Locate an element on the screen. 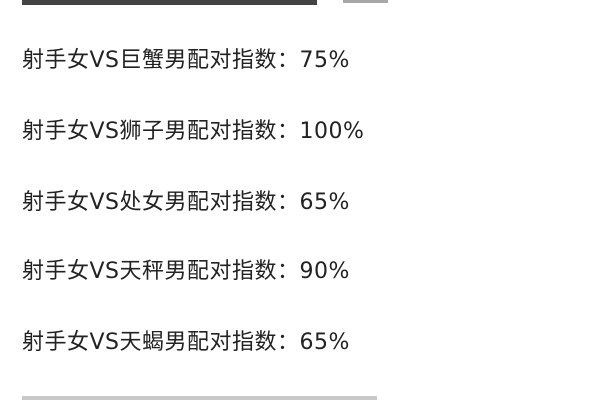  compatibility-line: 射手女VS天蝎男配对指数：65% is located at coordinates (186, 342).